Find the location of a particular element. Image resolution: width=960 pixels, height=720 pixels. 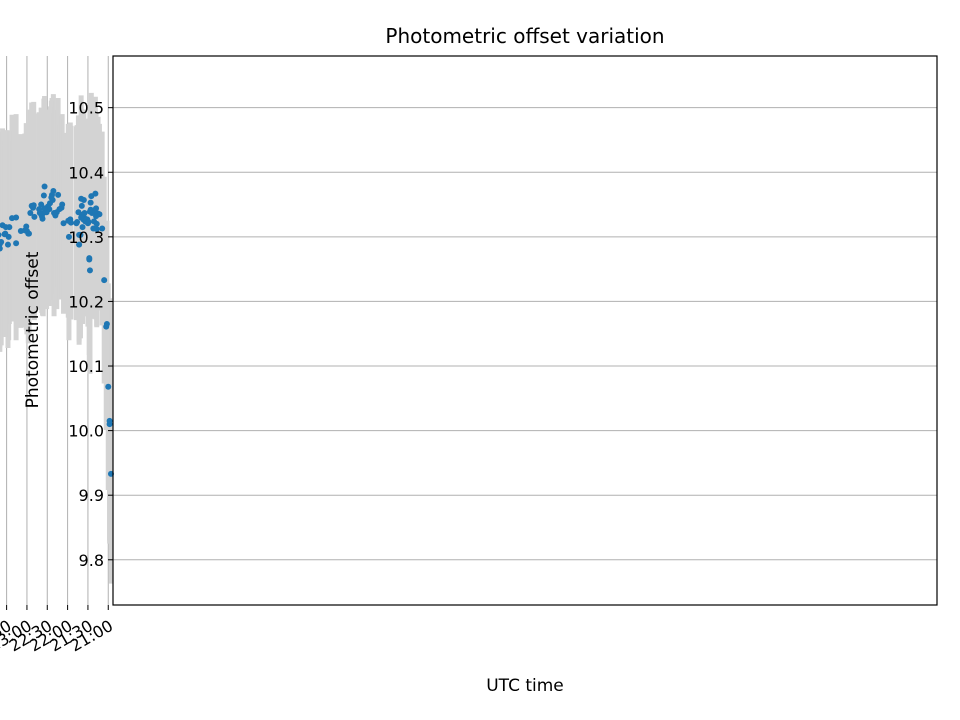

y-tick-label: 10.0 is located at coordinates (86, 431).